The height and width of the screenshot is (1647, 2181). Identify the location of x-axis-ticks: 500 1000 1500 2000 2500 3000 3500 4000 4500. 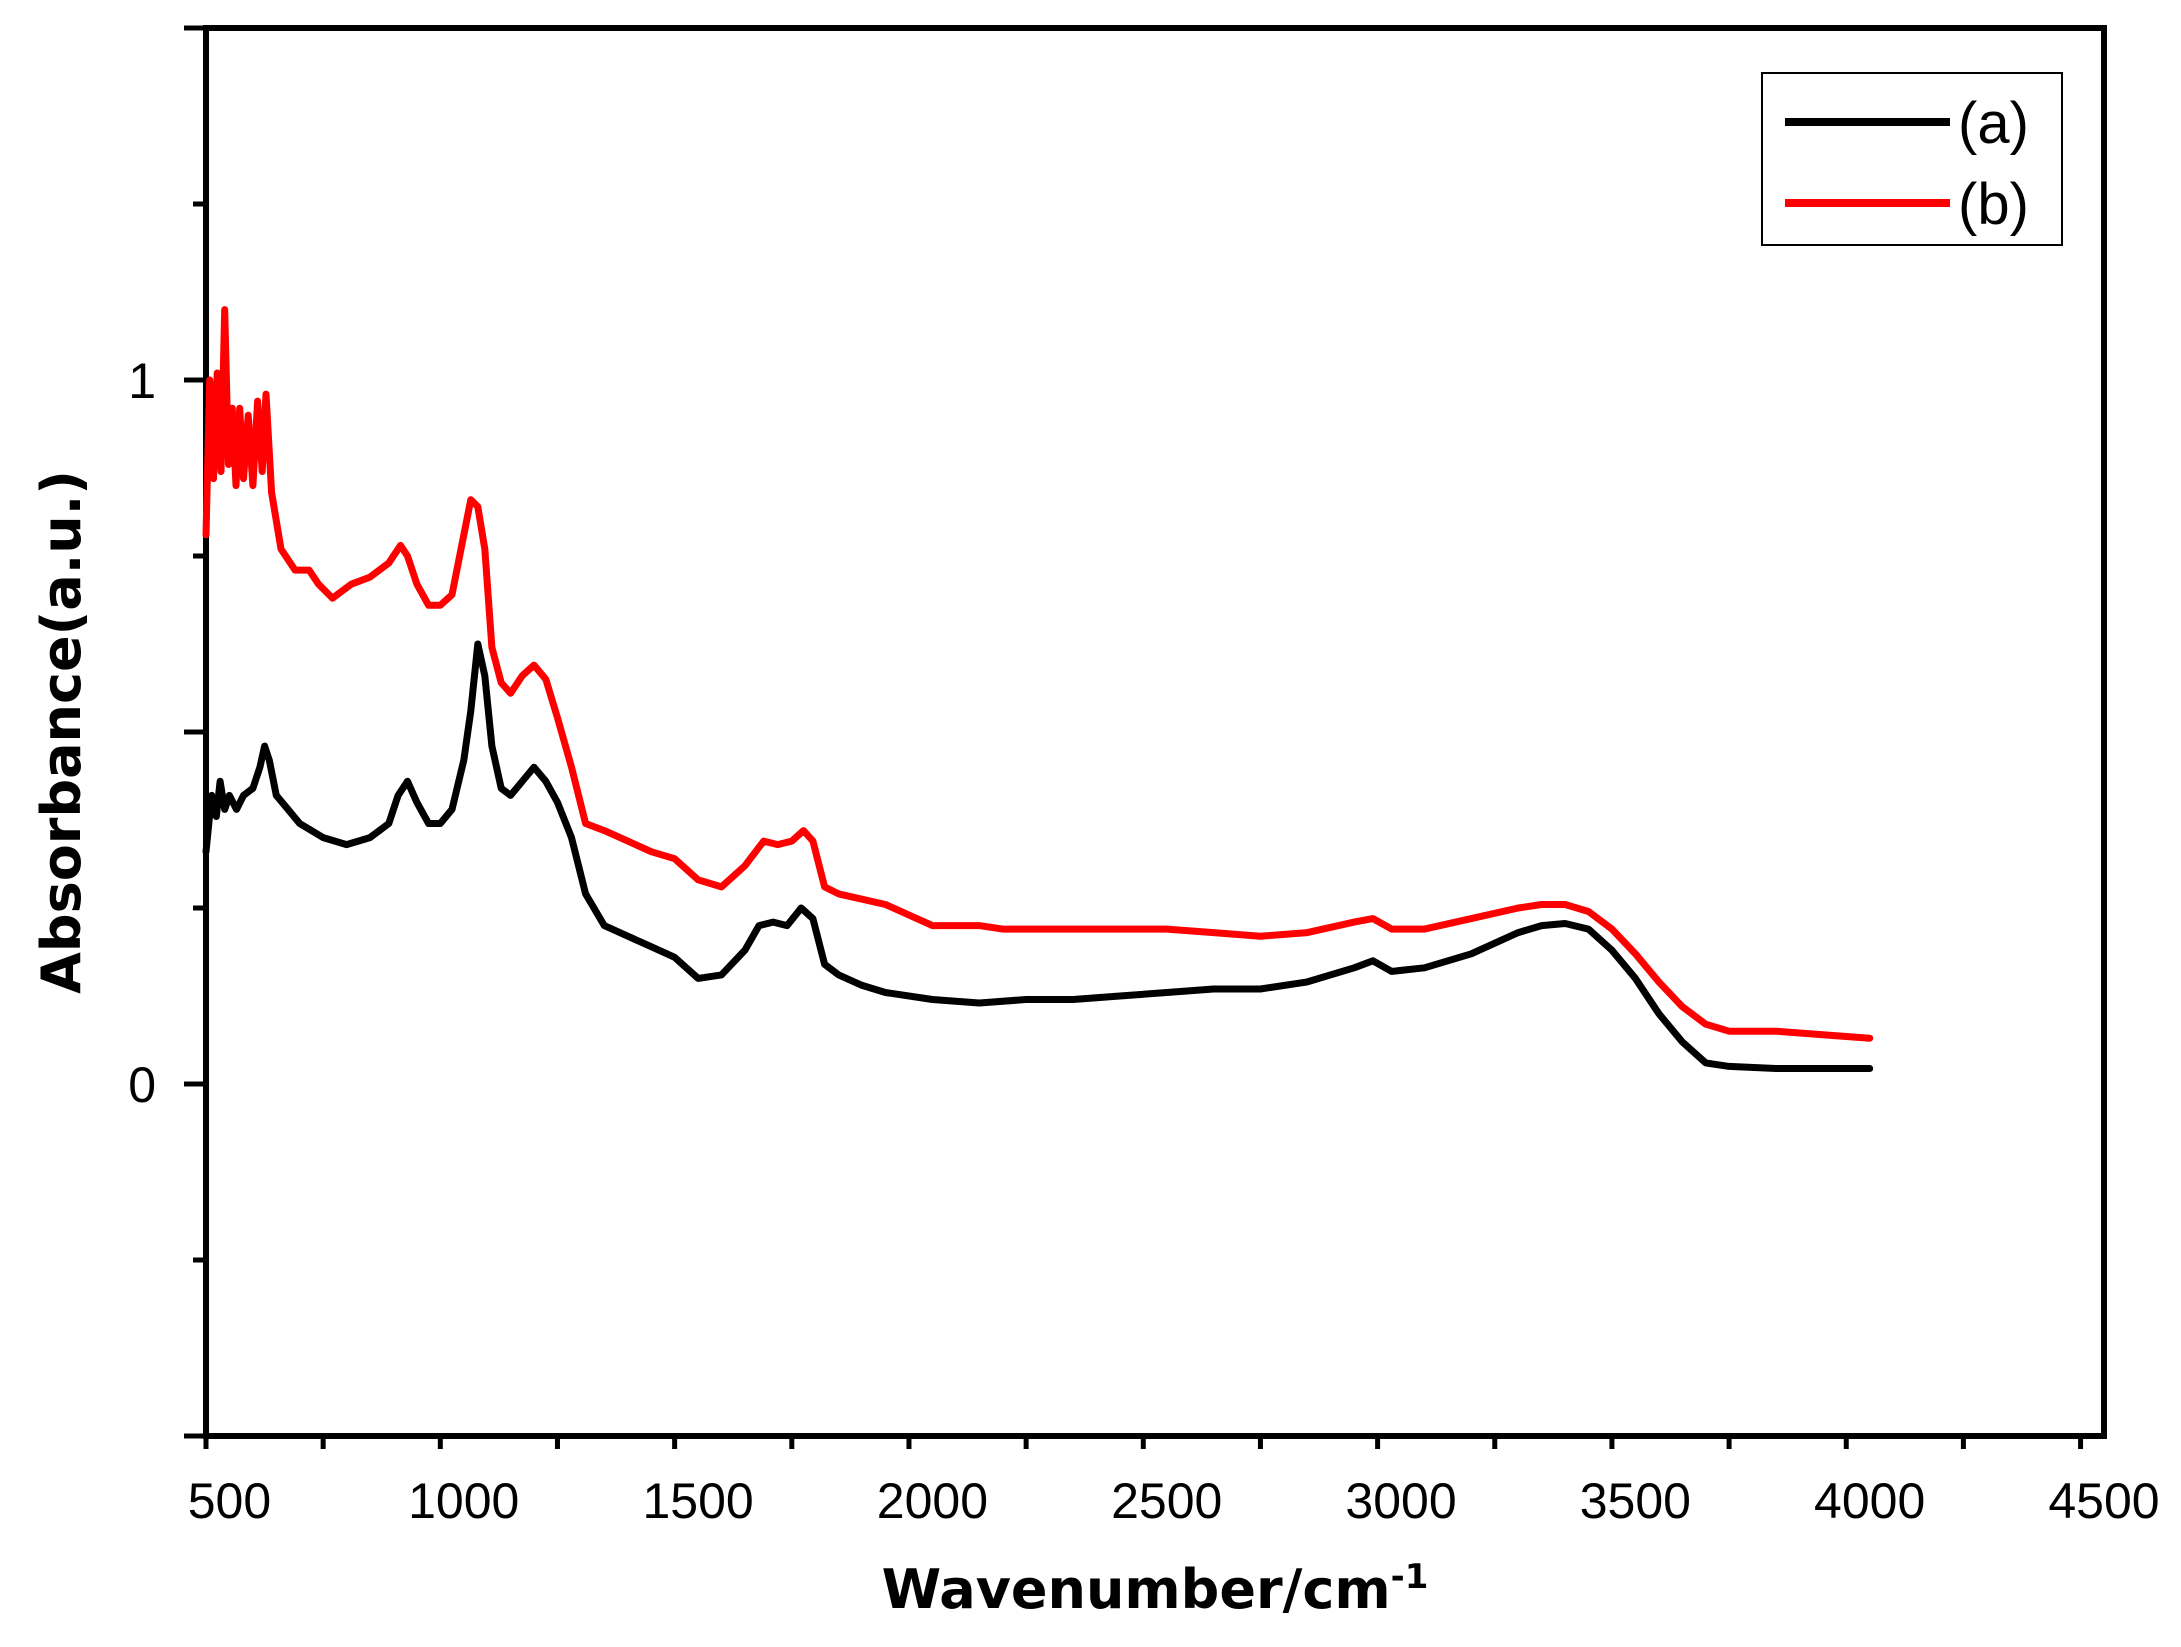
(1174, 1482).